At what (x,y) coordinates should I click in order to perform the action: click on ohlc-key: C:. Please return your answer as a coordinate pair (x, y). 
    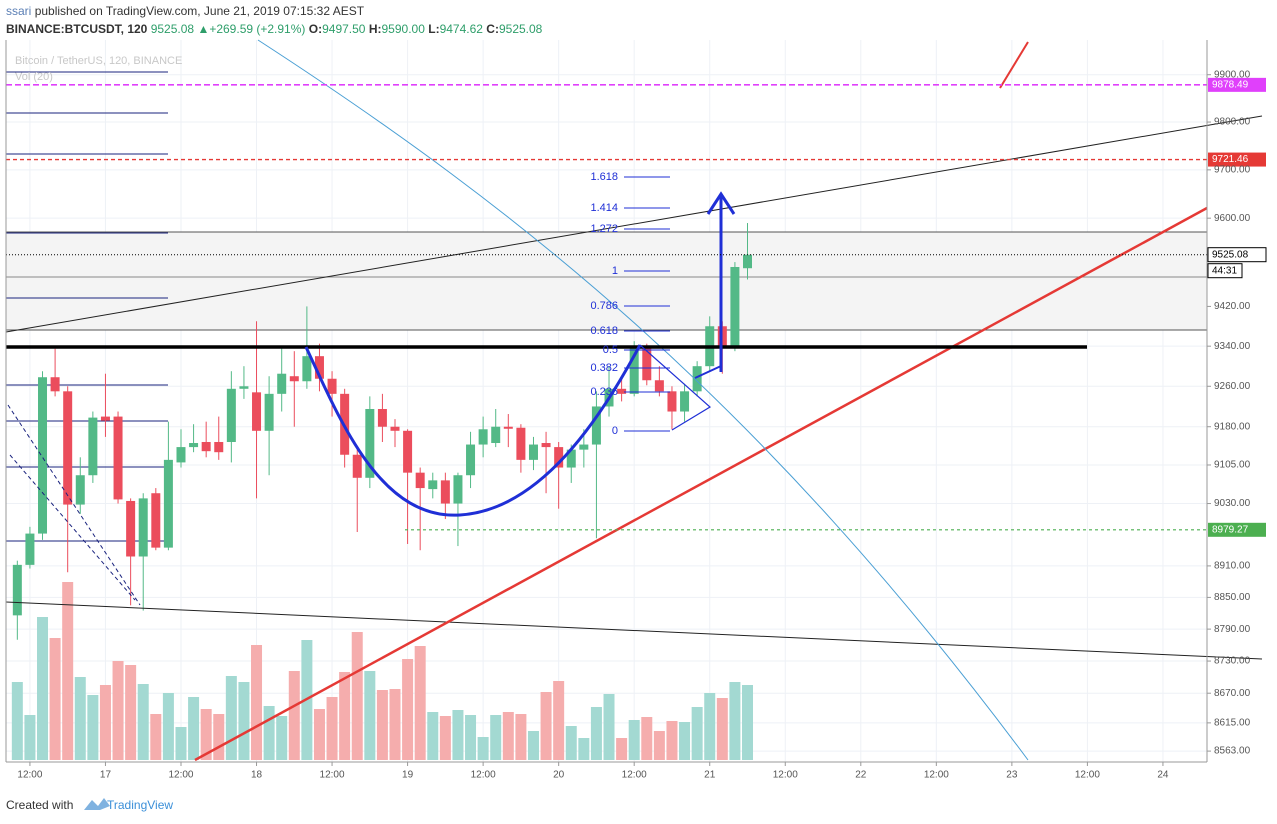
    Looking at the image, I should click on (492, 29).